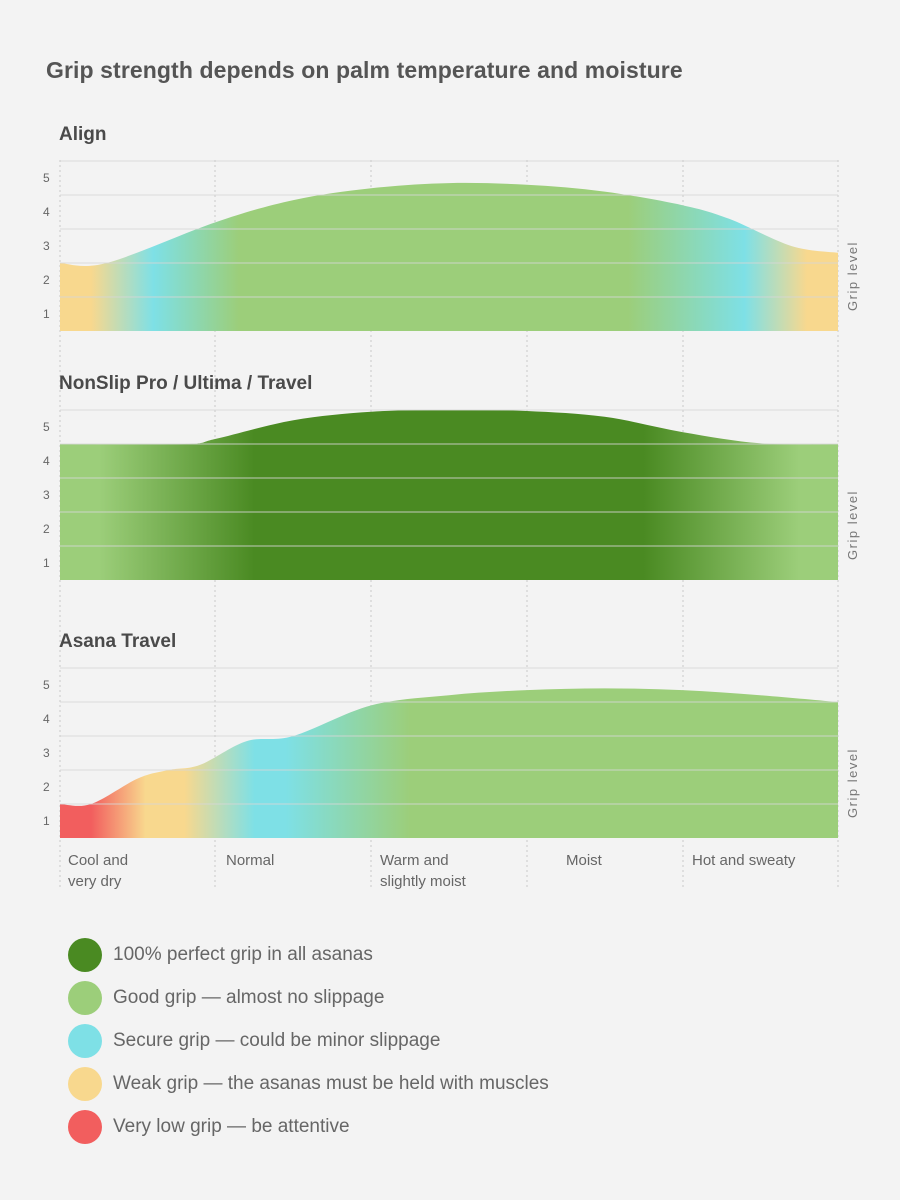  Describe the element at coordinates (98, 871) in the screenshot. I see `x-category-label: Cool and very dry` at that location.